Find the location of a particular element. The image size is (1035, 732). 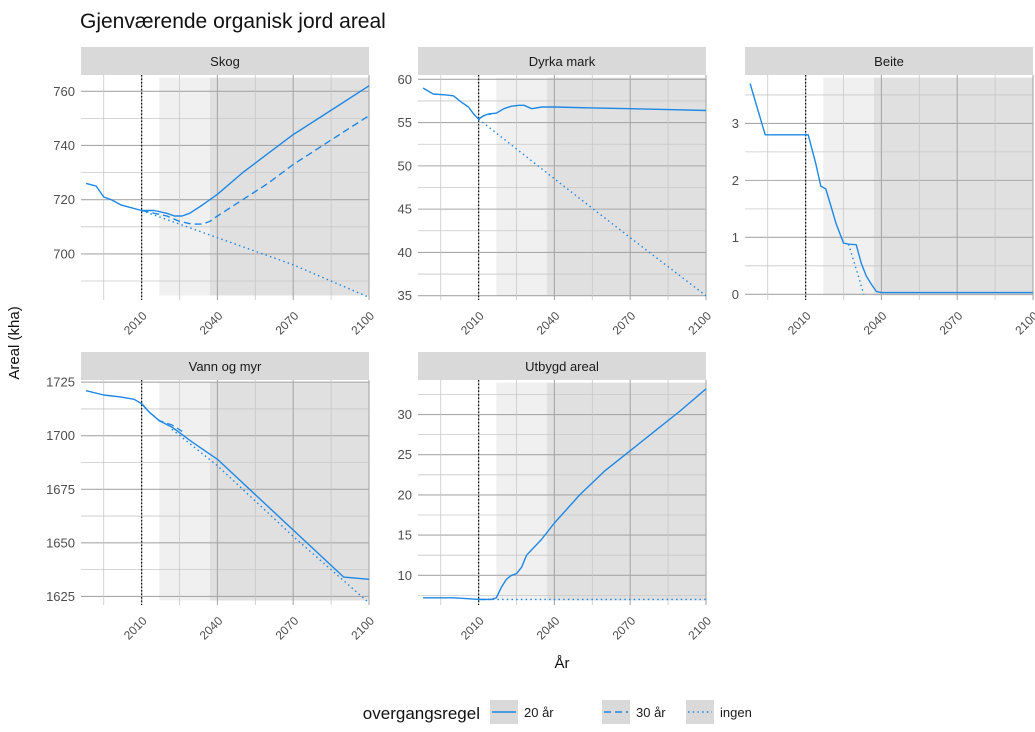

facet-strip-label: Utbygd areal is located at coordinates (562, 366).